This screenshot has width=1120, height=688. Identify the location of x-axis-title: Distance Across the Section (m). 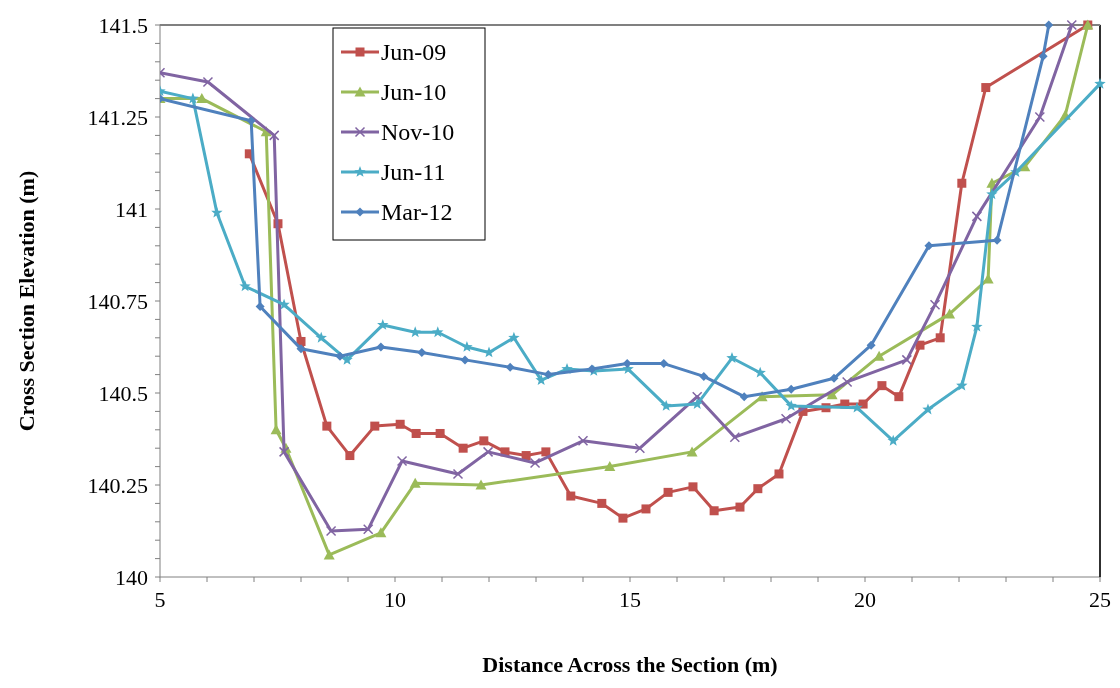
(630, 664).